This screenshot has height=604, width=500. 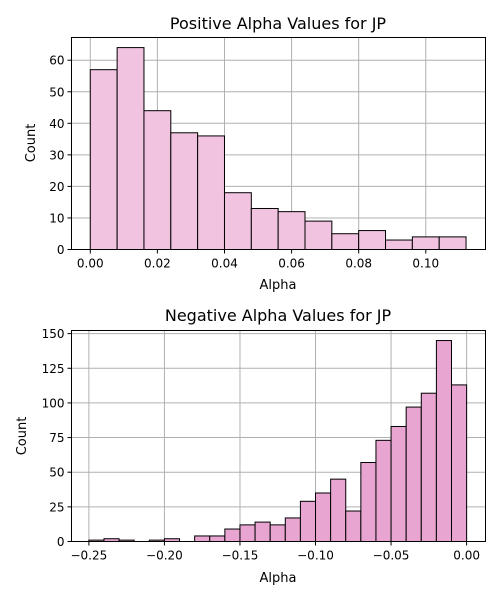 I want to click on x-tick-label: −0.15, so click(x=240, y=556).